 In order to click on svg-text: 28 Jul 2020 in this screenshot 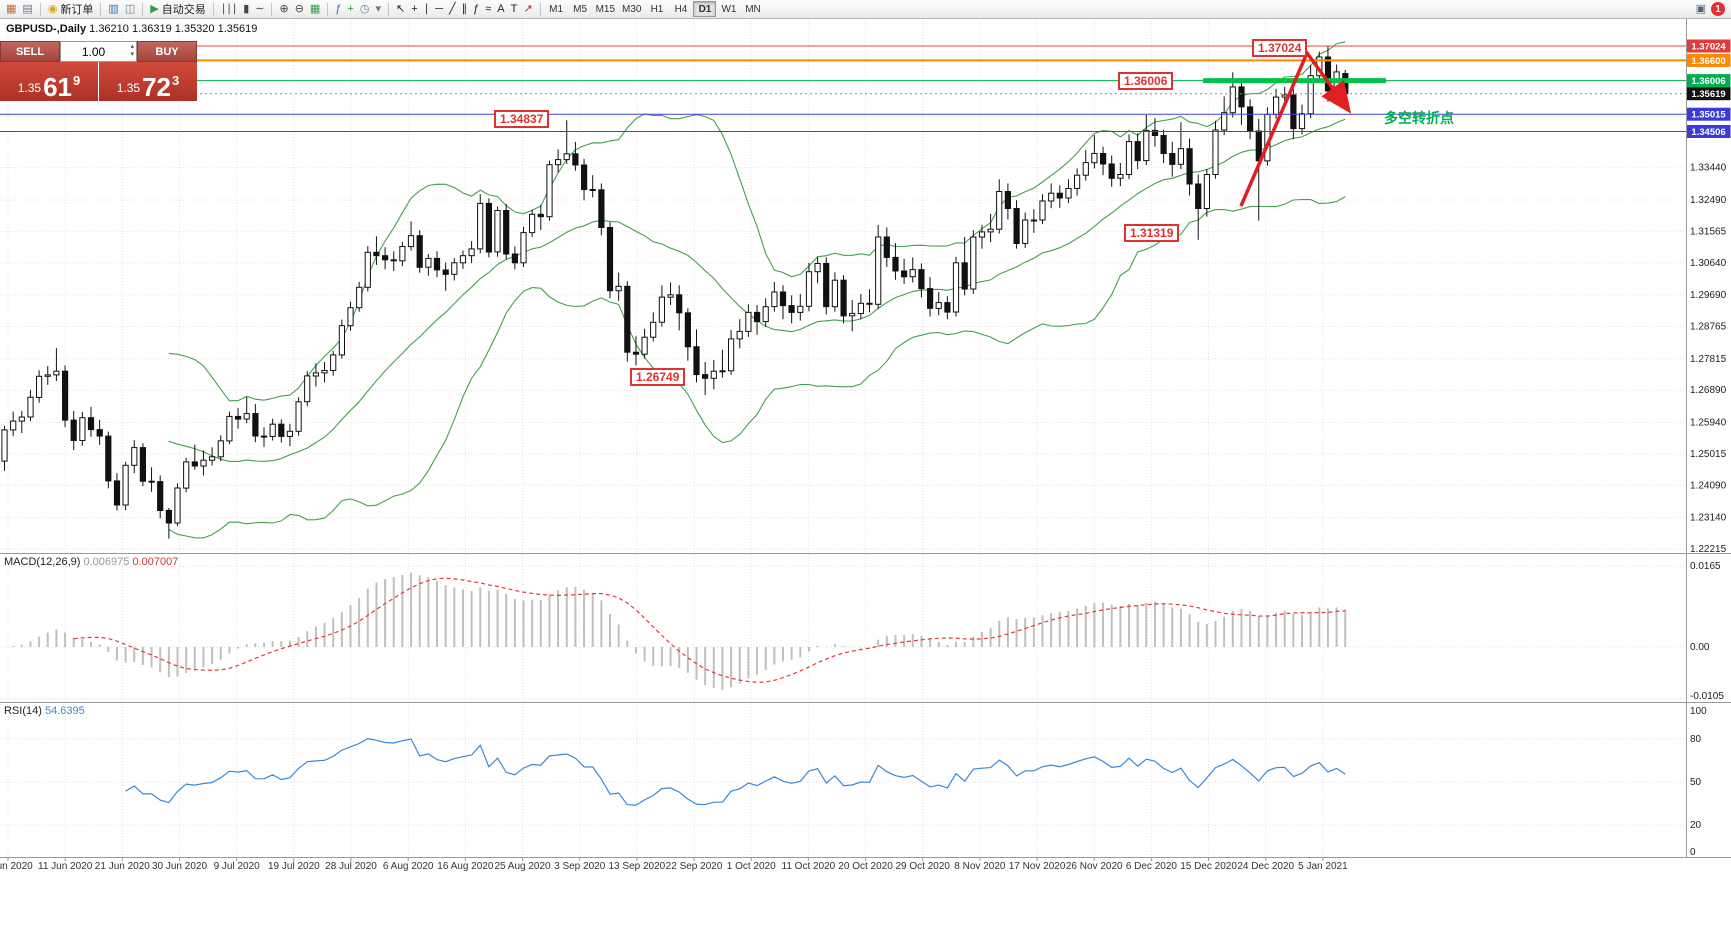, I will do `click(351, 866)`.